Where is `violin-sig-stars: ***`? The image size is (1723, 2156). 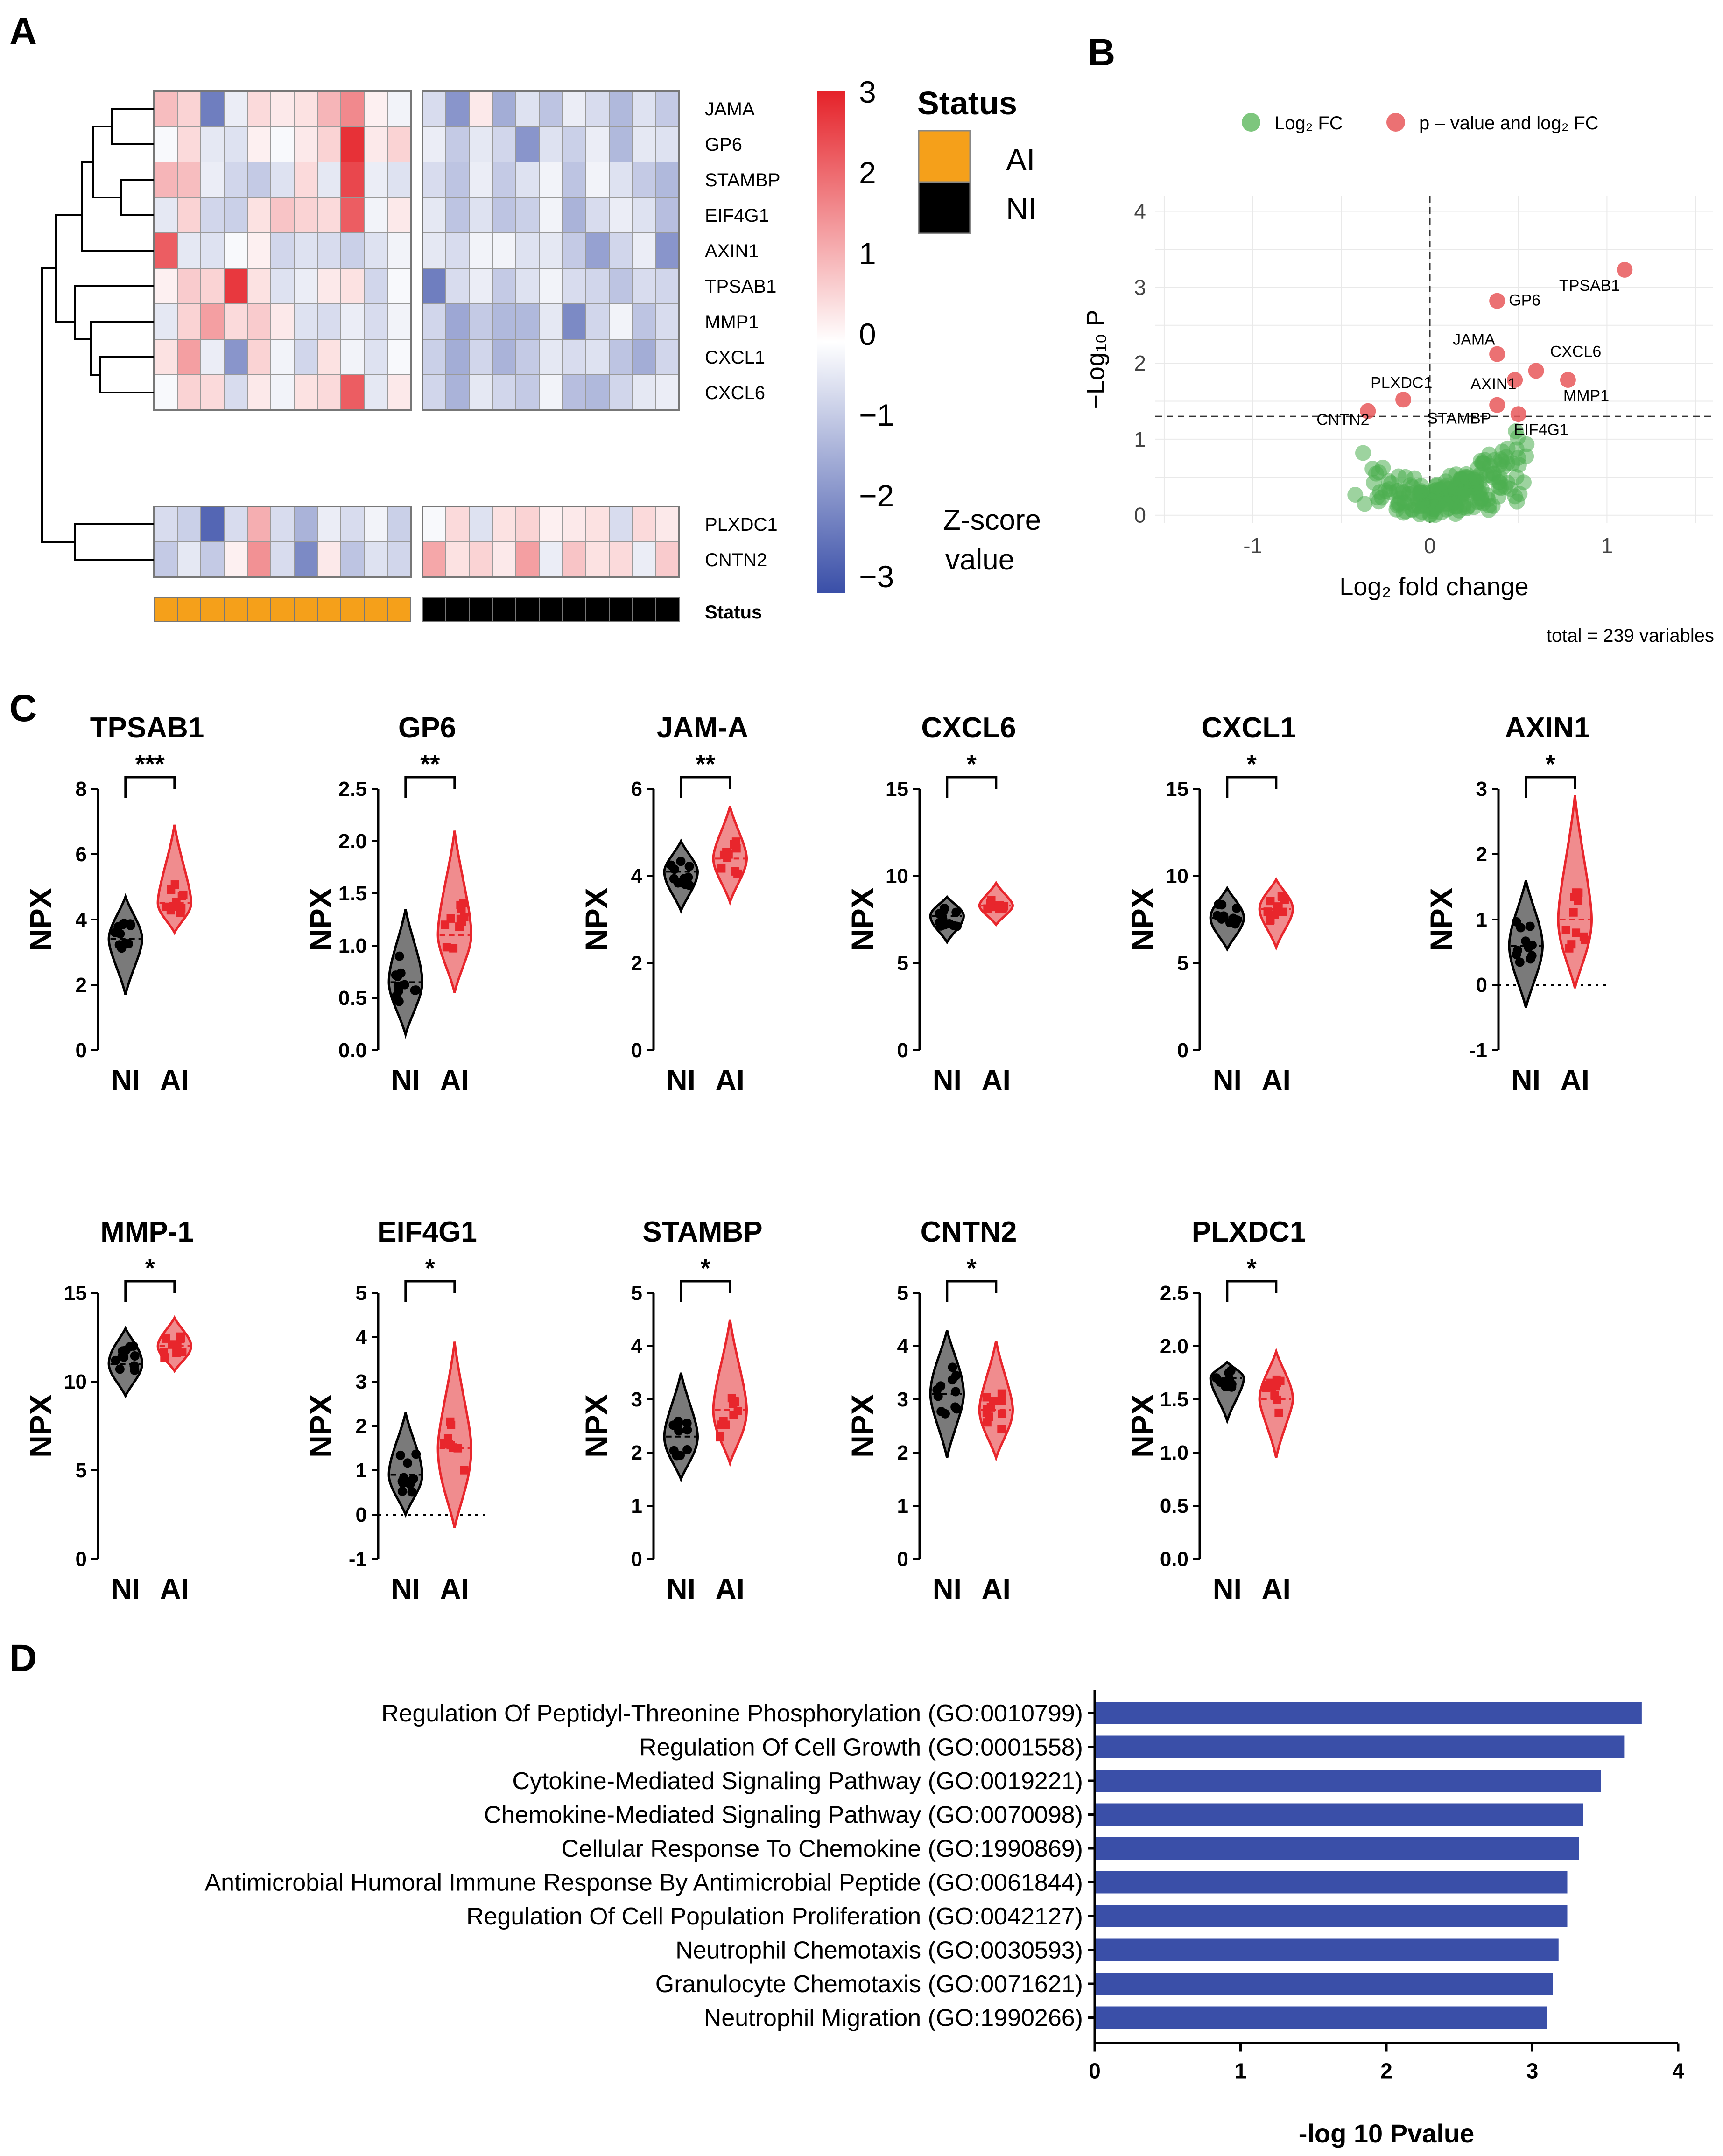
violin-sig-stars: *** is located at coordinates (150, 764).